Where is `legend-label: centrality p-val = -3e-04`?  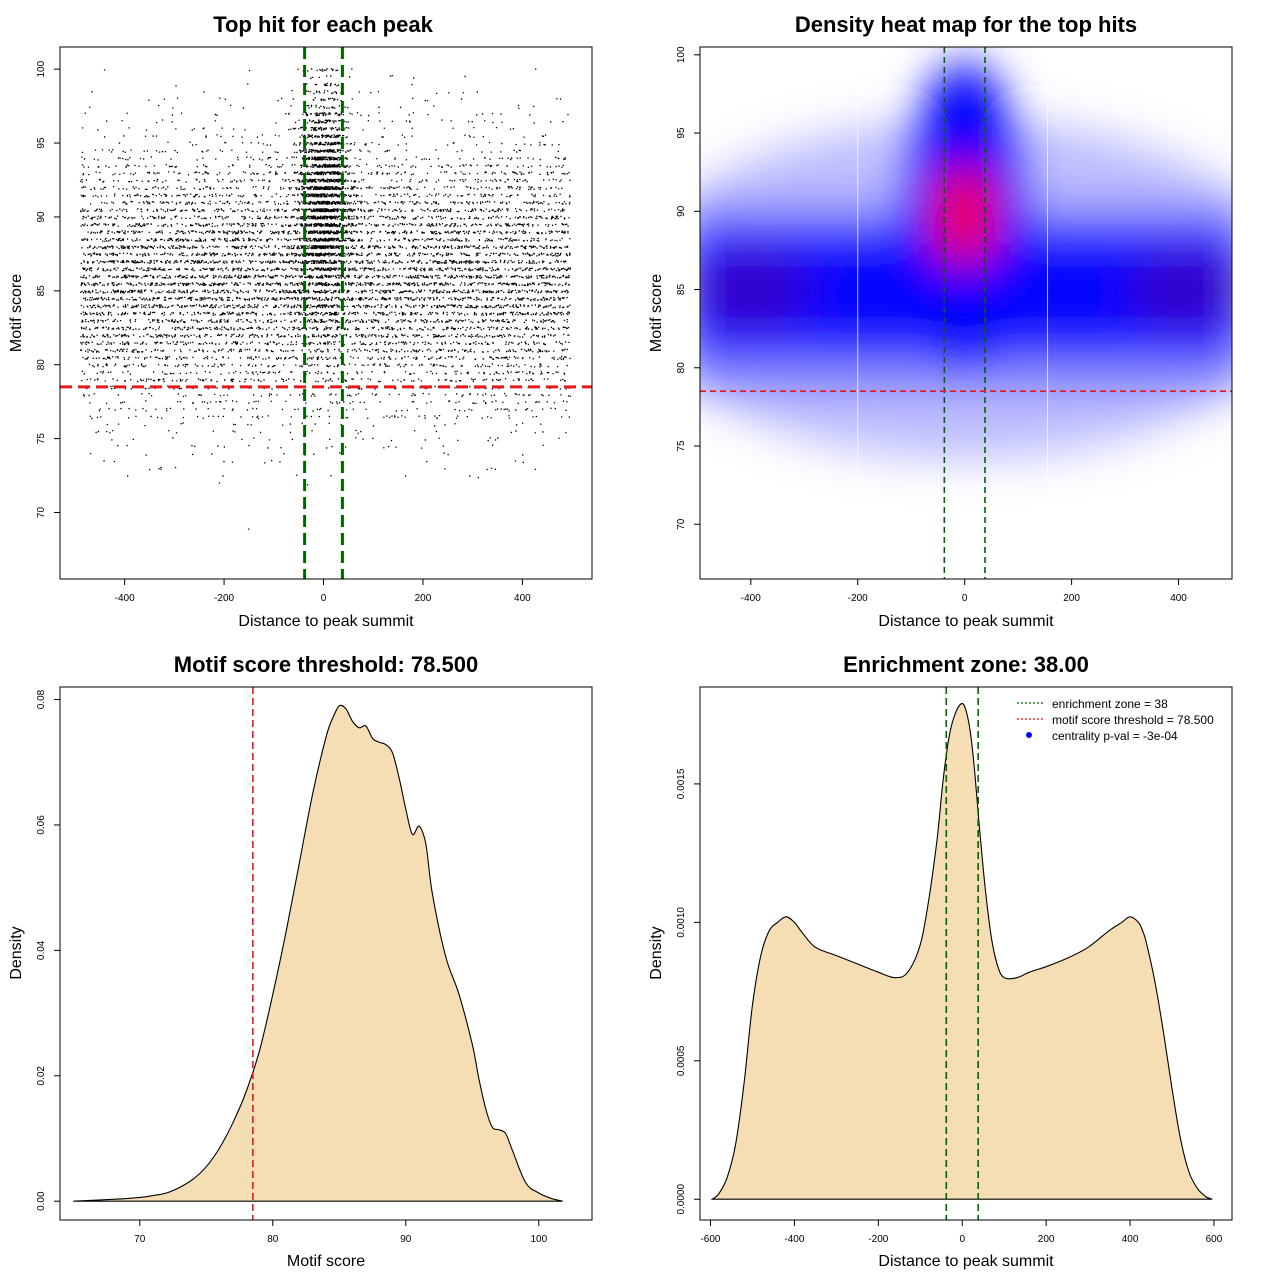
legend-label: centrality p-val = -3e-04 is located at coordinates (1115, 736).